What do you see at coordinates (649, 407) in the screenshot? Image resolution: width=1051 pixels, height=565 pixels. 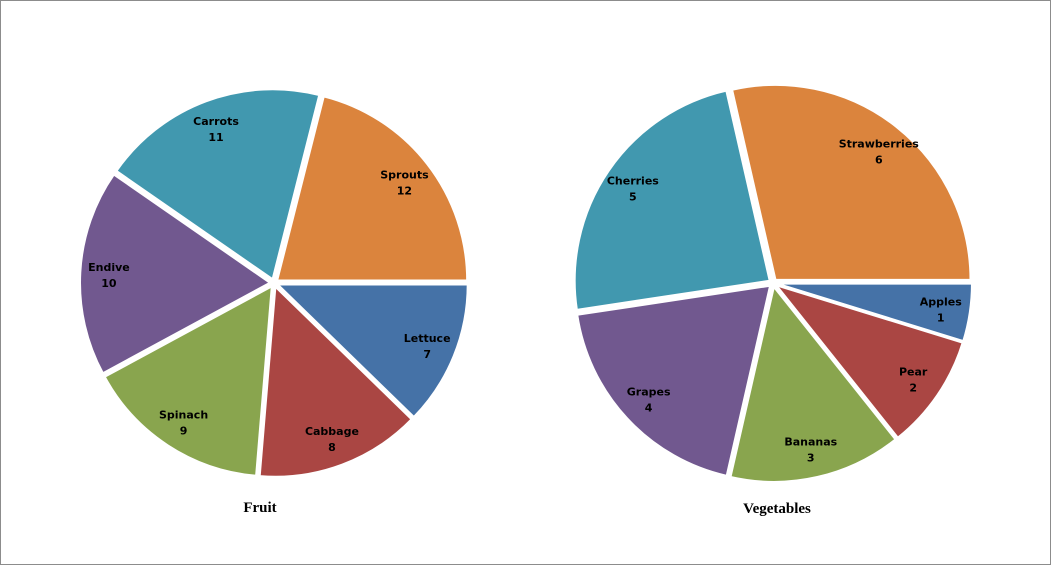 I see `data-label-value-grapes: 4` at bounding box center [649, 407].